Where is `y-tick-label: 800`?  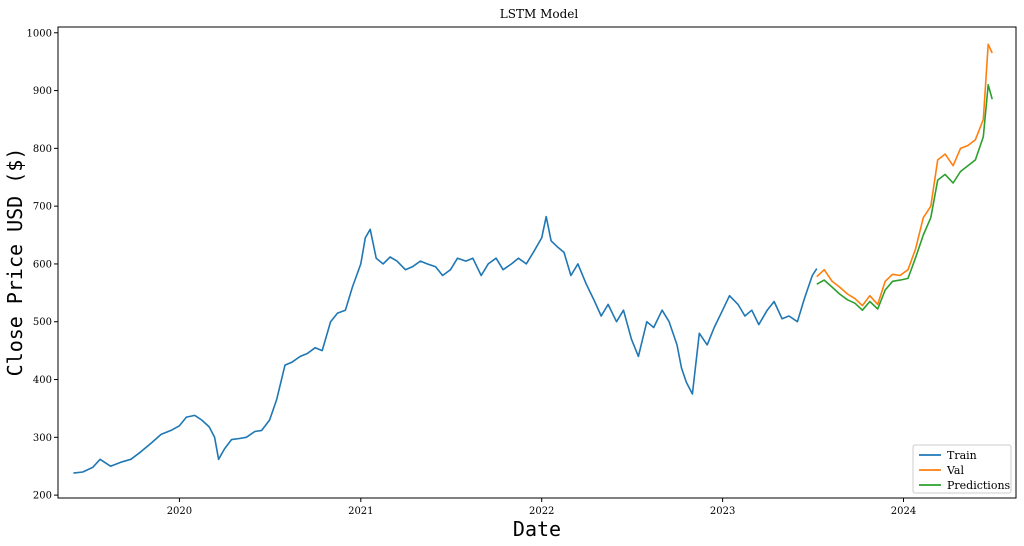 y-tick-label: 800 is located at coordinates (42, 149).